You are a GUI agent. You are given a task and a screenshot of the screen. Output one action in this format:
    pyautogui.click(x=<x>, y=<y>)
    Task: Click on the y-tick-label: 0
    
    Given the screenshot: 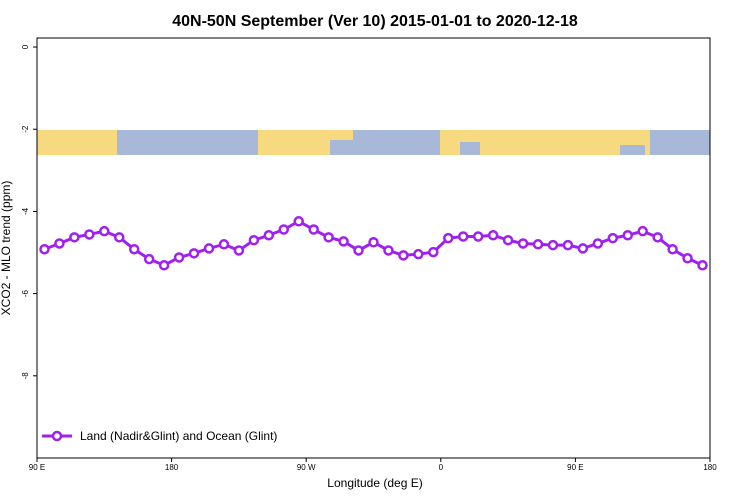 What is the action you would take?
    pyautogui.click(x=25, y=46)
    